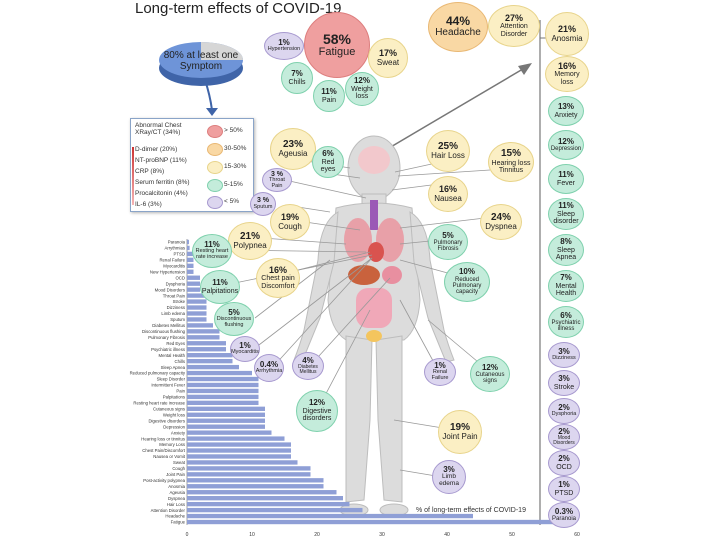 This screenshot has width=720, height=540. Describe the element at coordinates (449, 477) in the screenshot. I see `bubble-limb-edema: 3% Limb edema` at that location.